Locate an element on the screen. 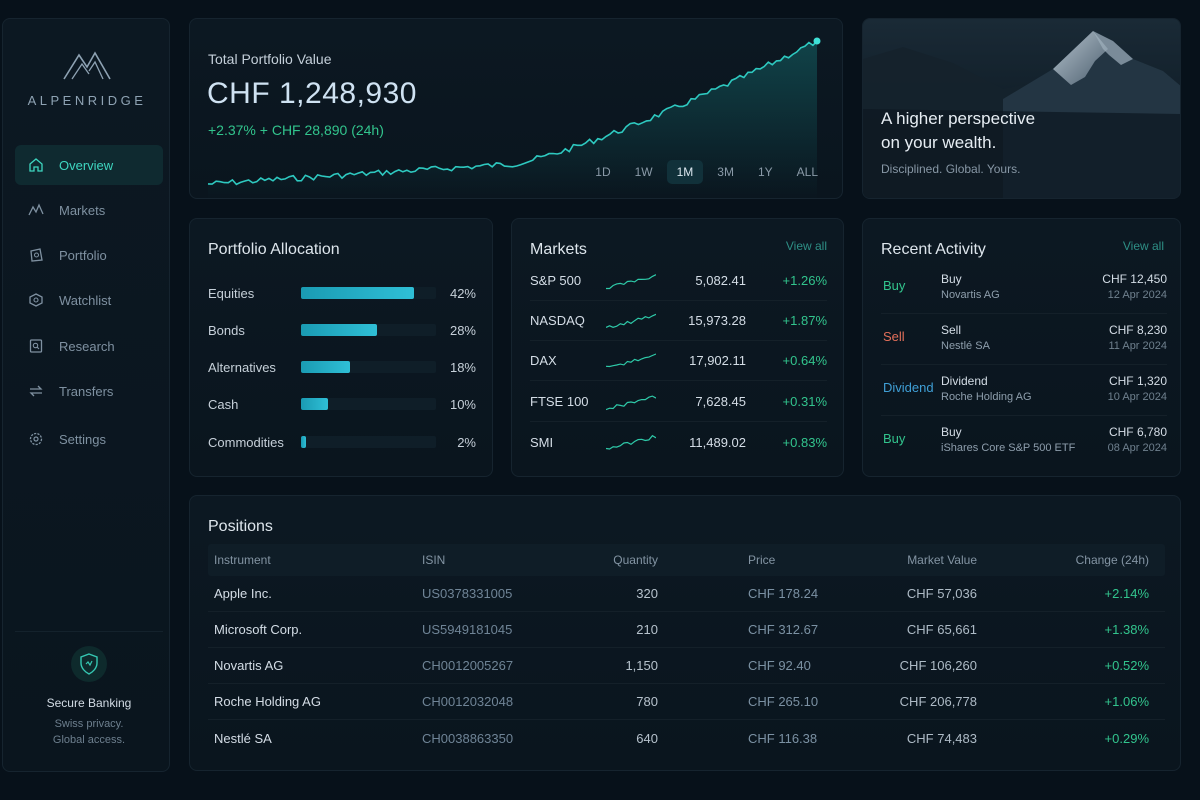 The height and width of the screenshot is (800, 1200). range-1w: 1W is located at coordinates (643, 172).